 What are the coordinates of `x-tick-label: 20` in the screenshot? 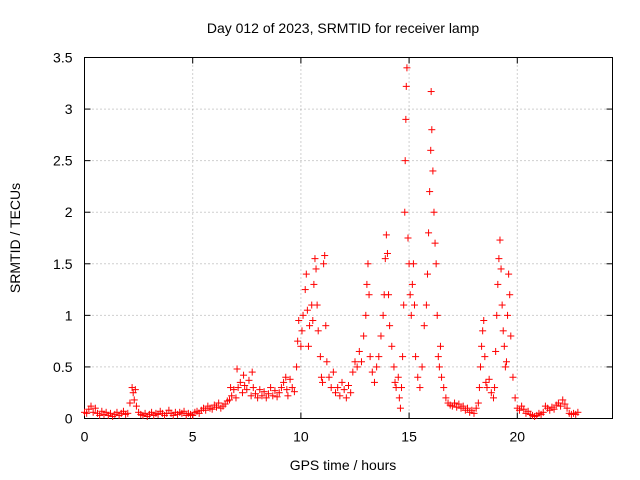 It's located at (517, 437).